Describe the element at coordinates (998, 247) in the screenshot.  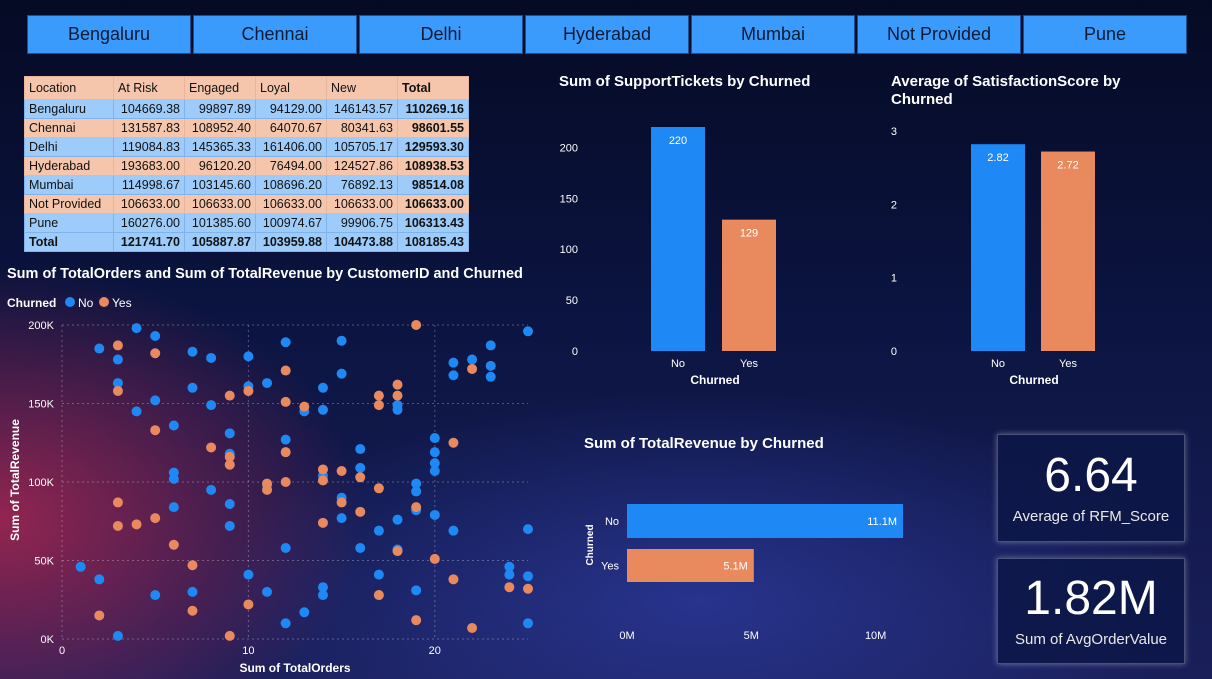
I see `satisfaction-bar-no` at that location.